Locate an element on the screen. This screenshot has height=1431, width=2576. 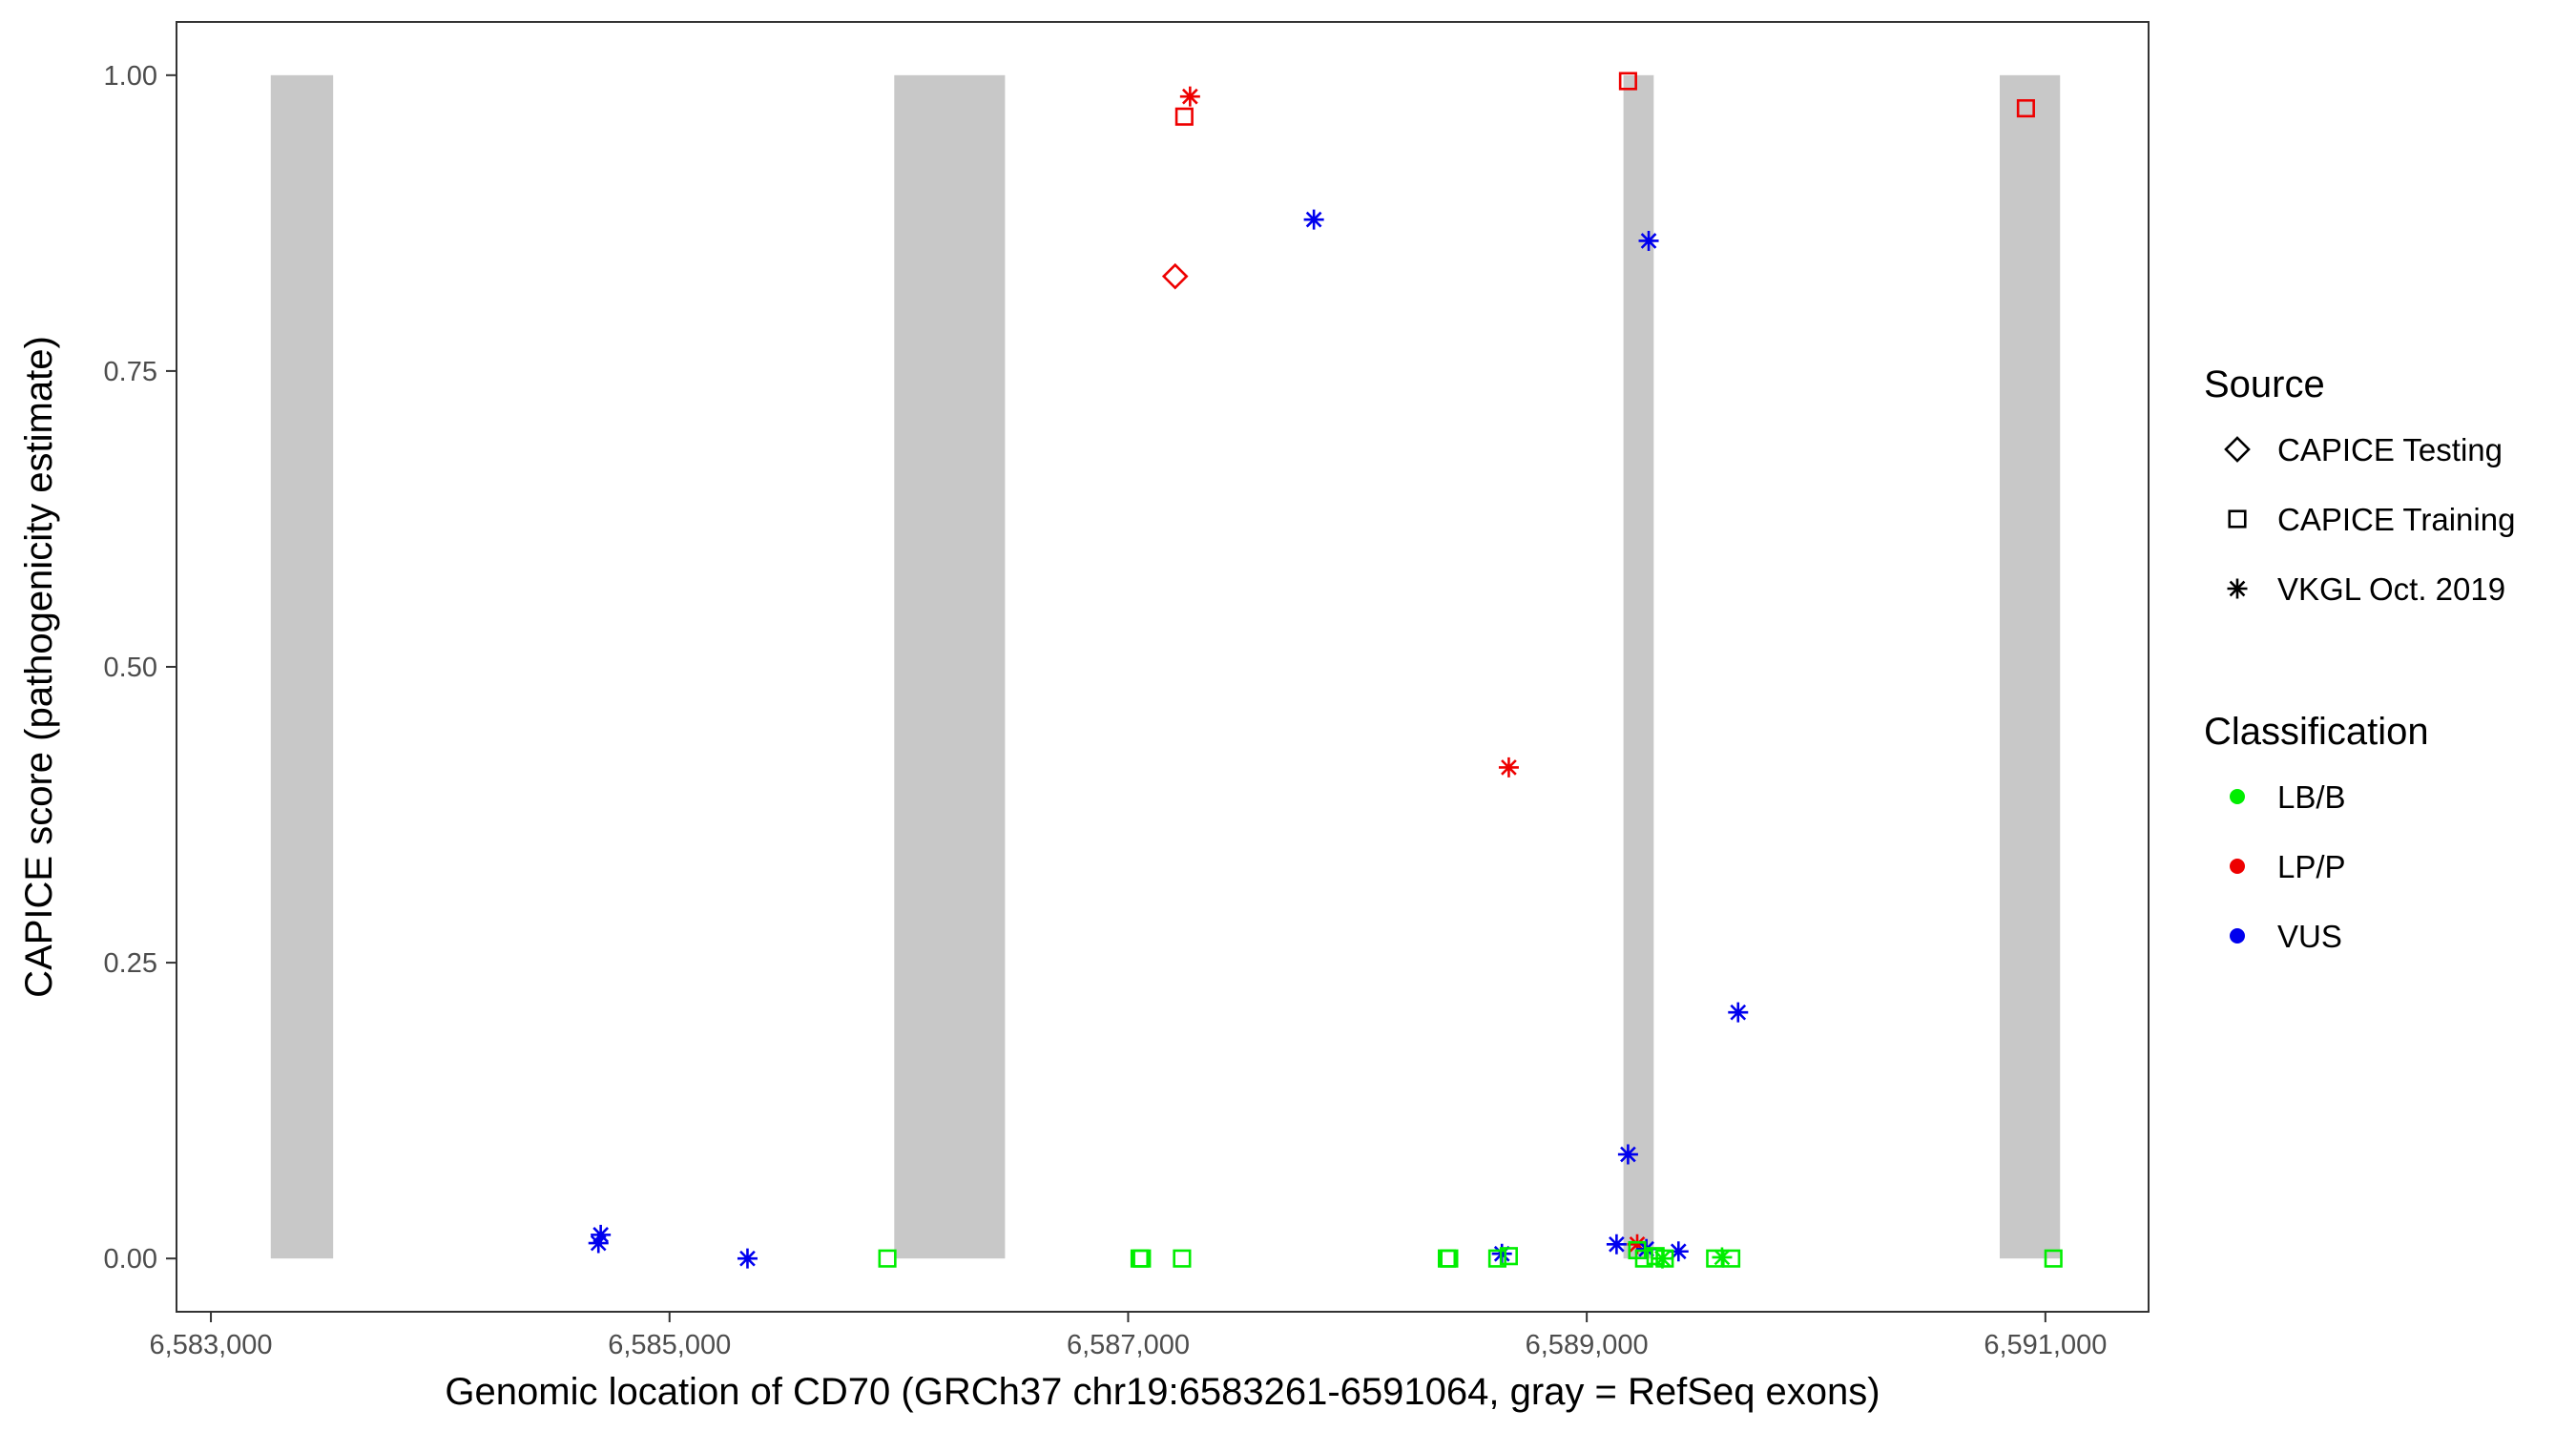
y-tick-label: 0.50 is located at coordinates (130, 668).